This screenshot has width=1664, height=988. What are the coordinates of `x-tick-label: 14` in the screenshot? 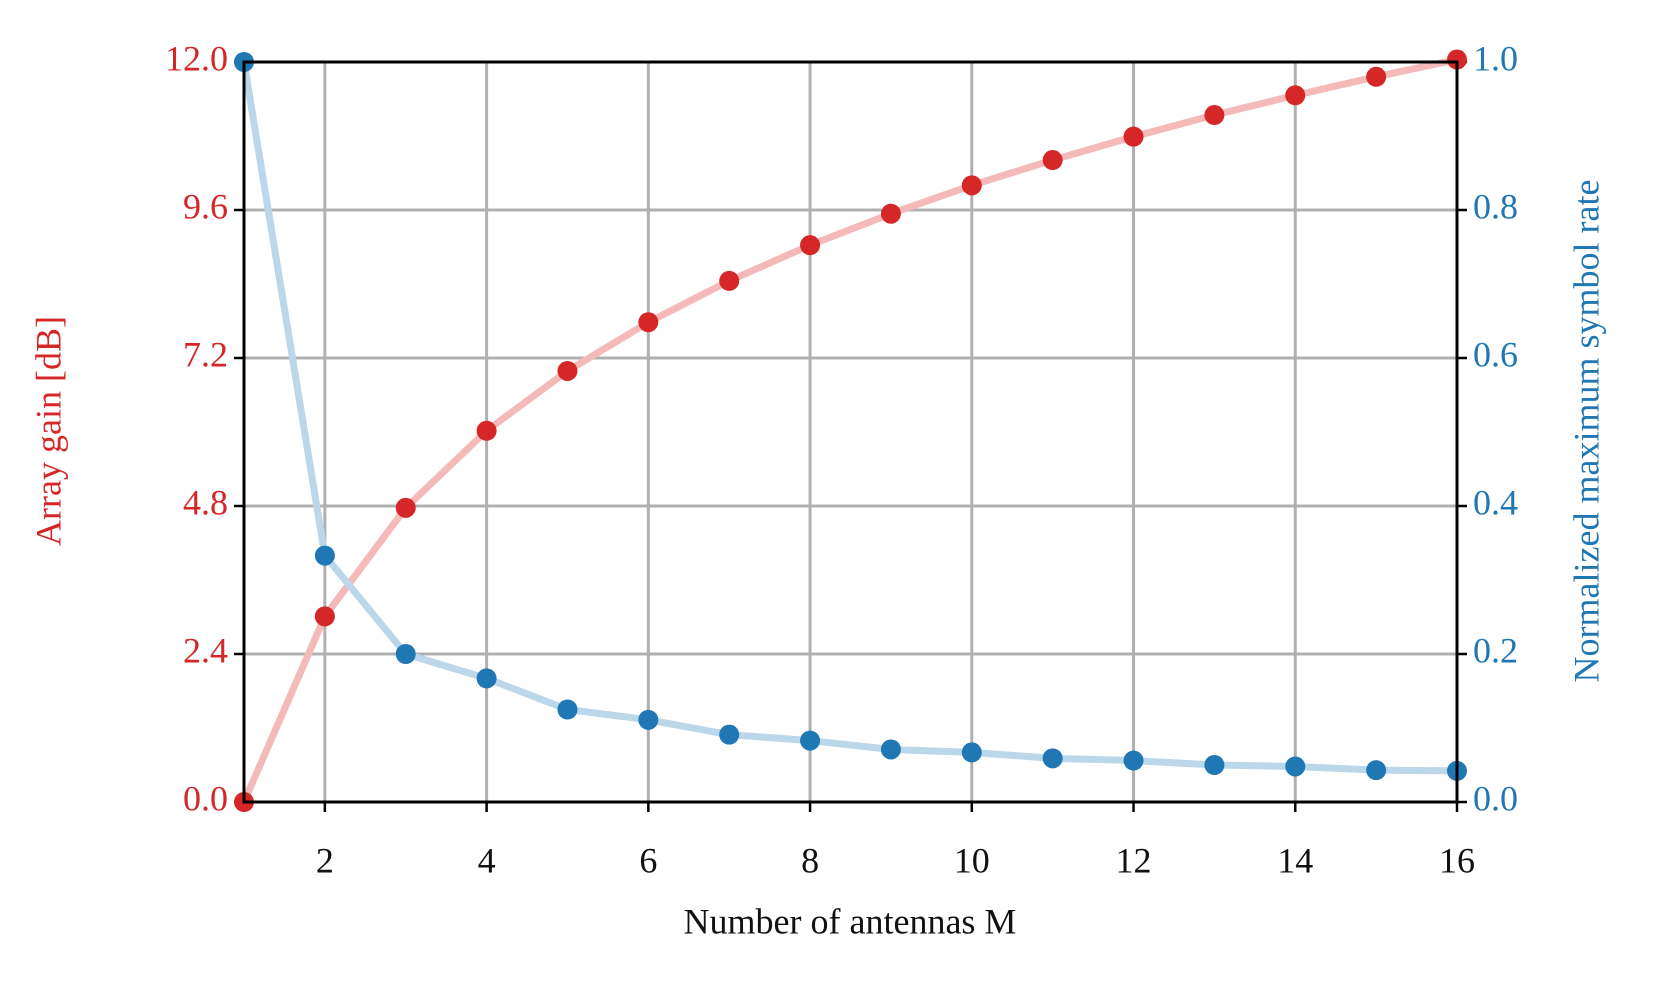 It's located at (1295, 860).